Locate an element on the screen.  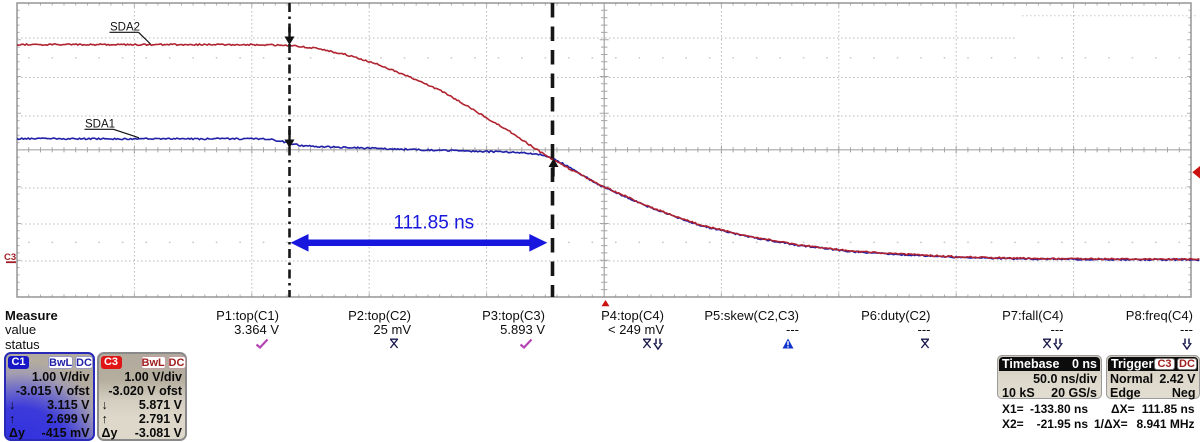
svg-text: C3 is located at coordinates (10, 257).